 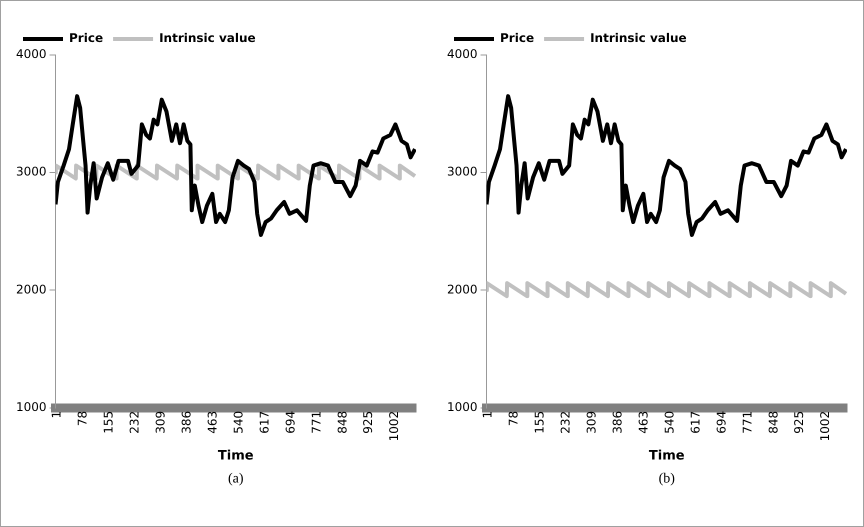 What do you see at coordinates (236, 479) in the screenshot?
I see `text: (a)` at bounding box center [236, 479].